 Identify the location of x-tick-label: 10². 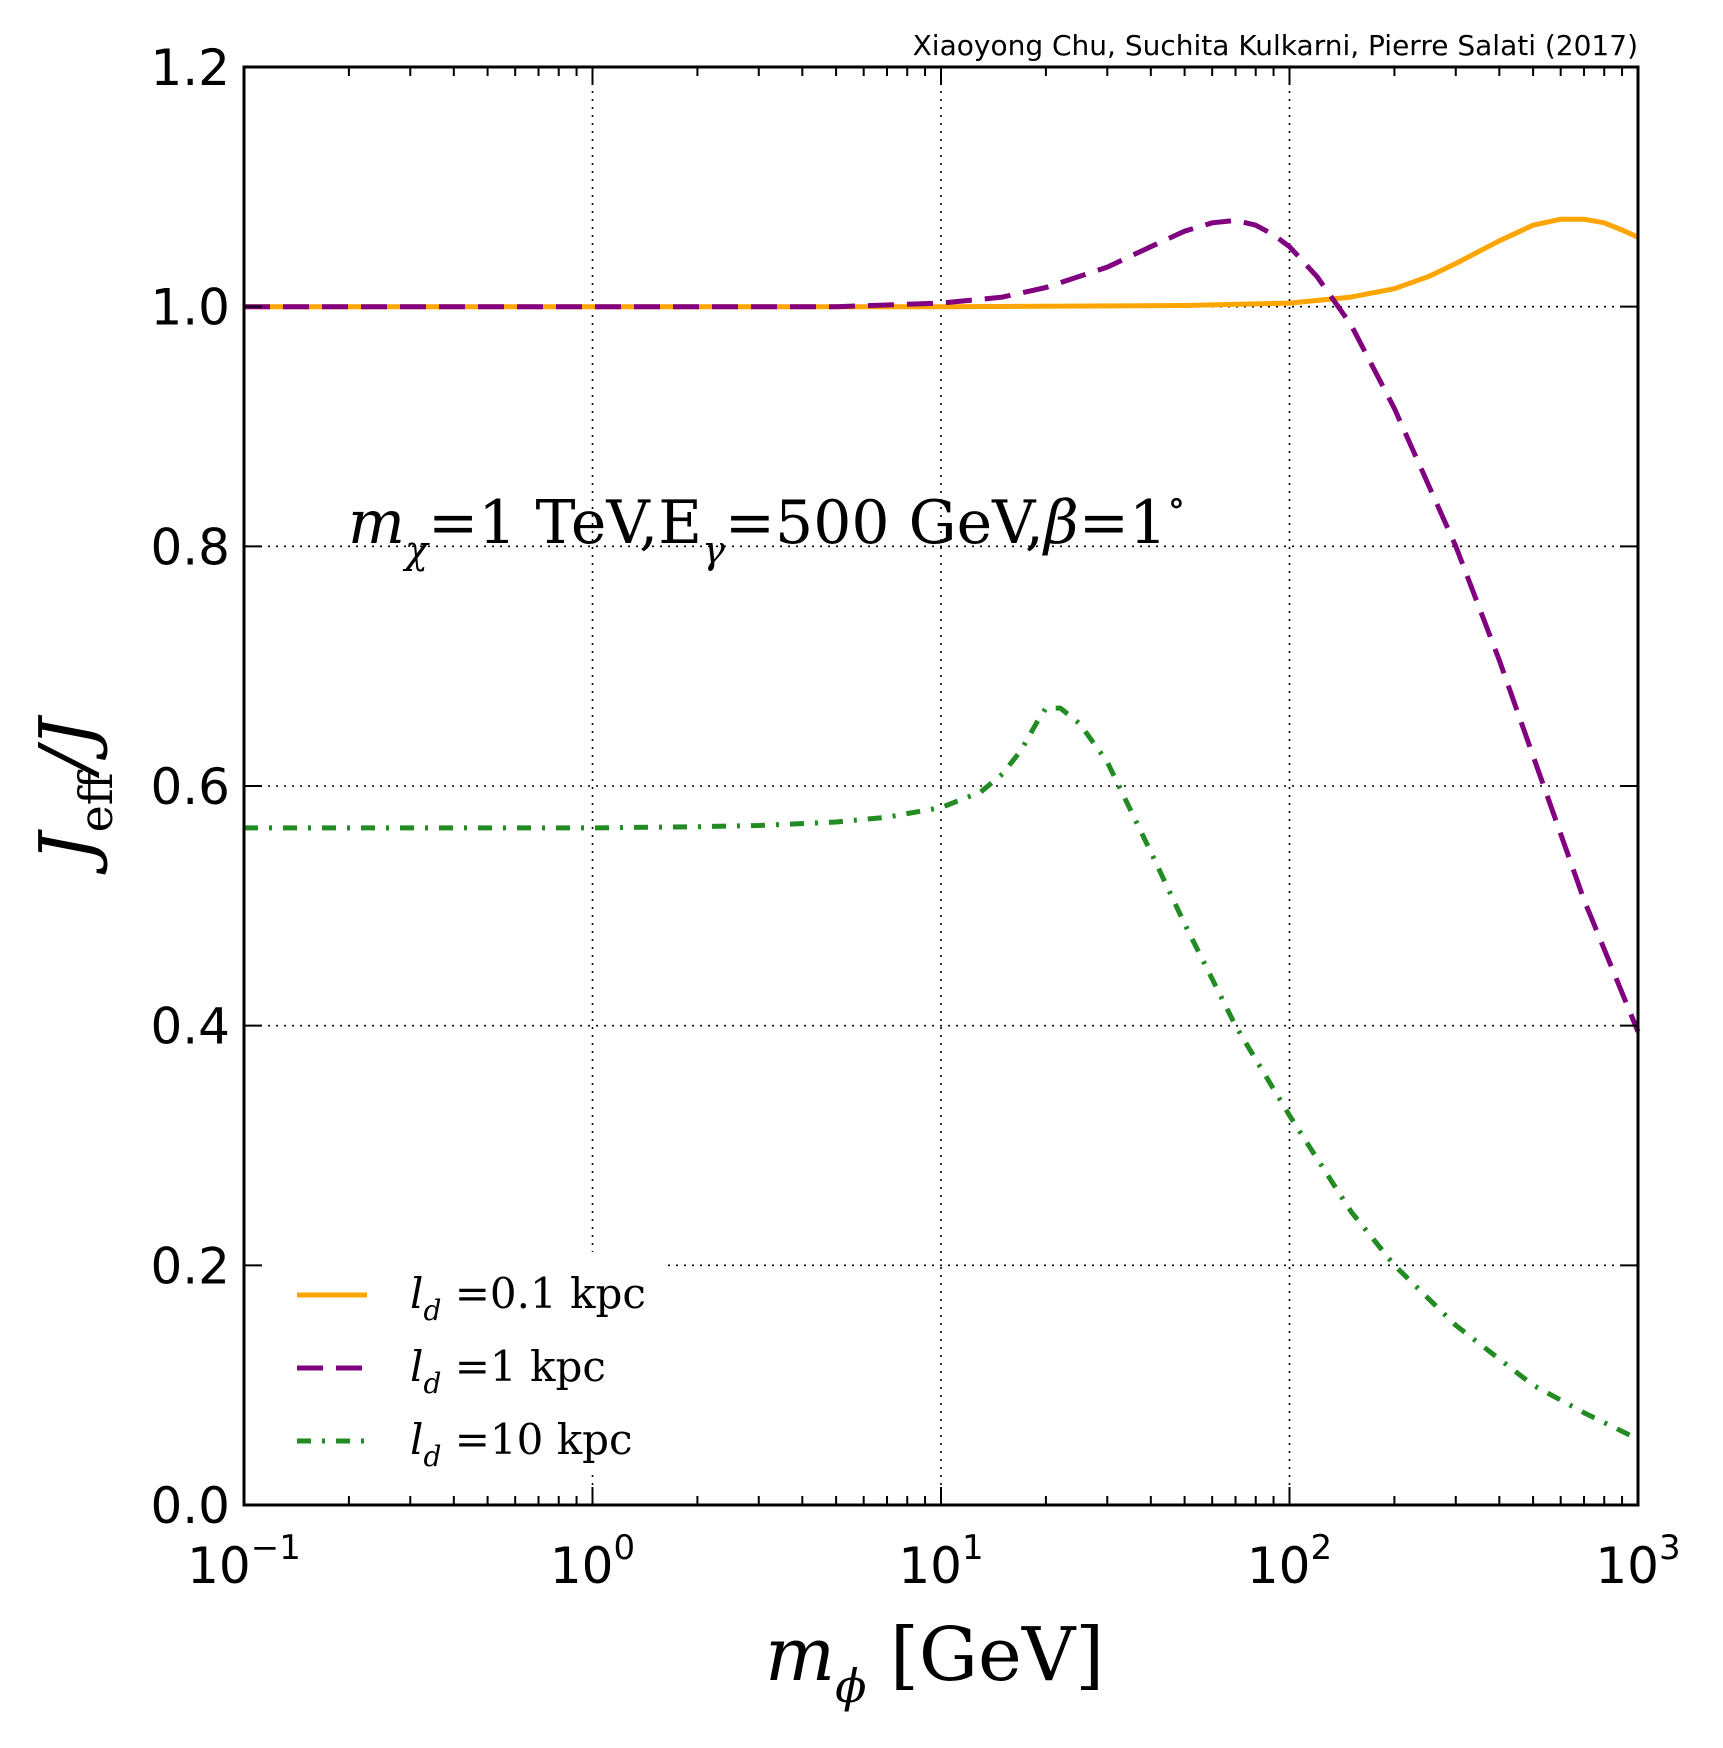
(1289, 1561).